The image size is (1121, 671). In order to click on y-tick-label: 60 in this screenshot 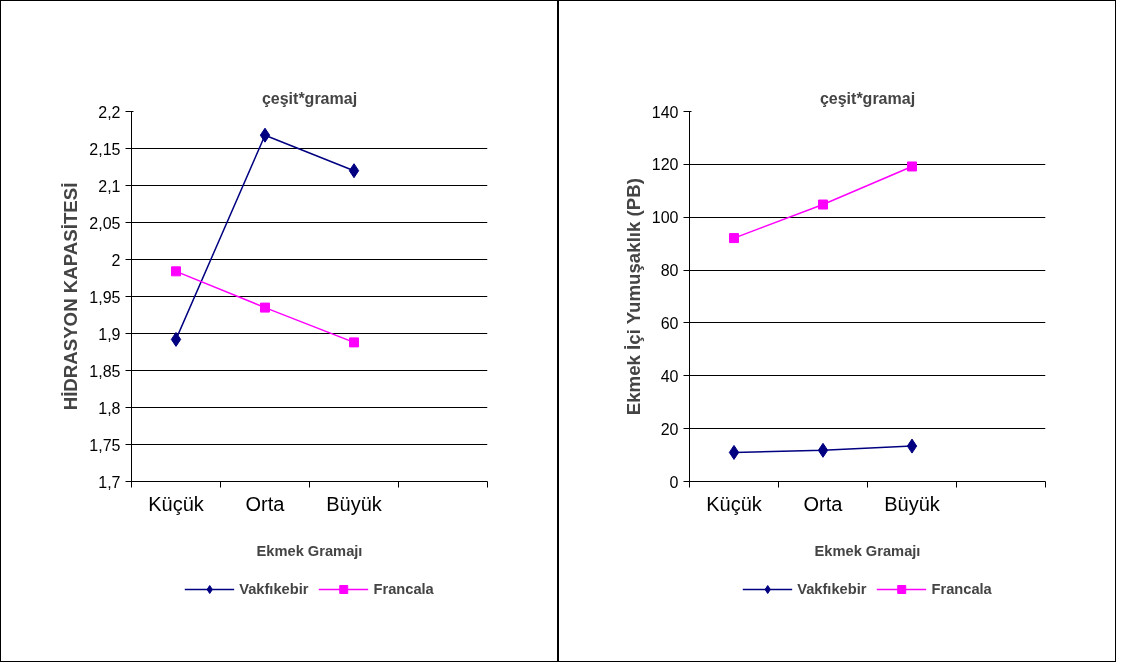, I will do `click(669, 323)`.